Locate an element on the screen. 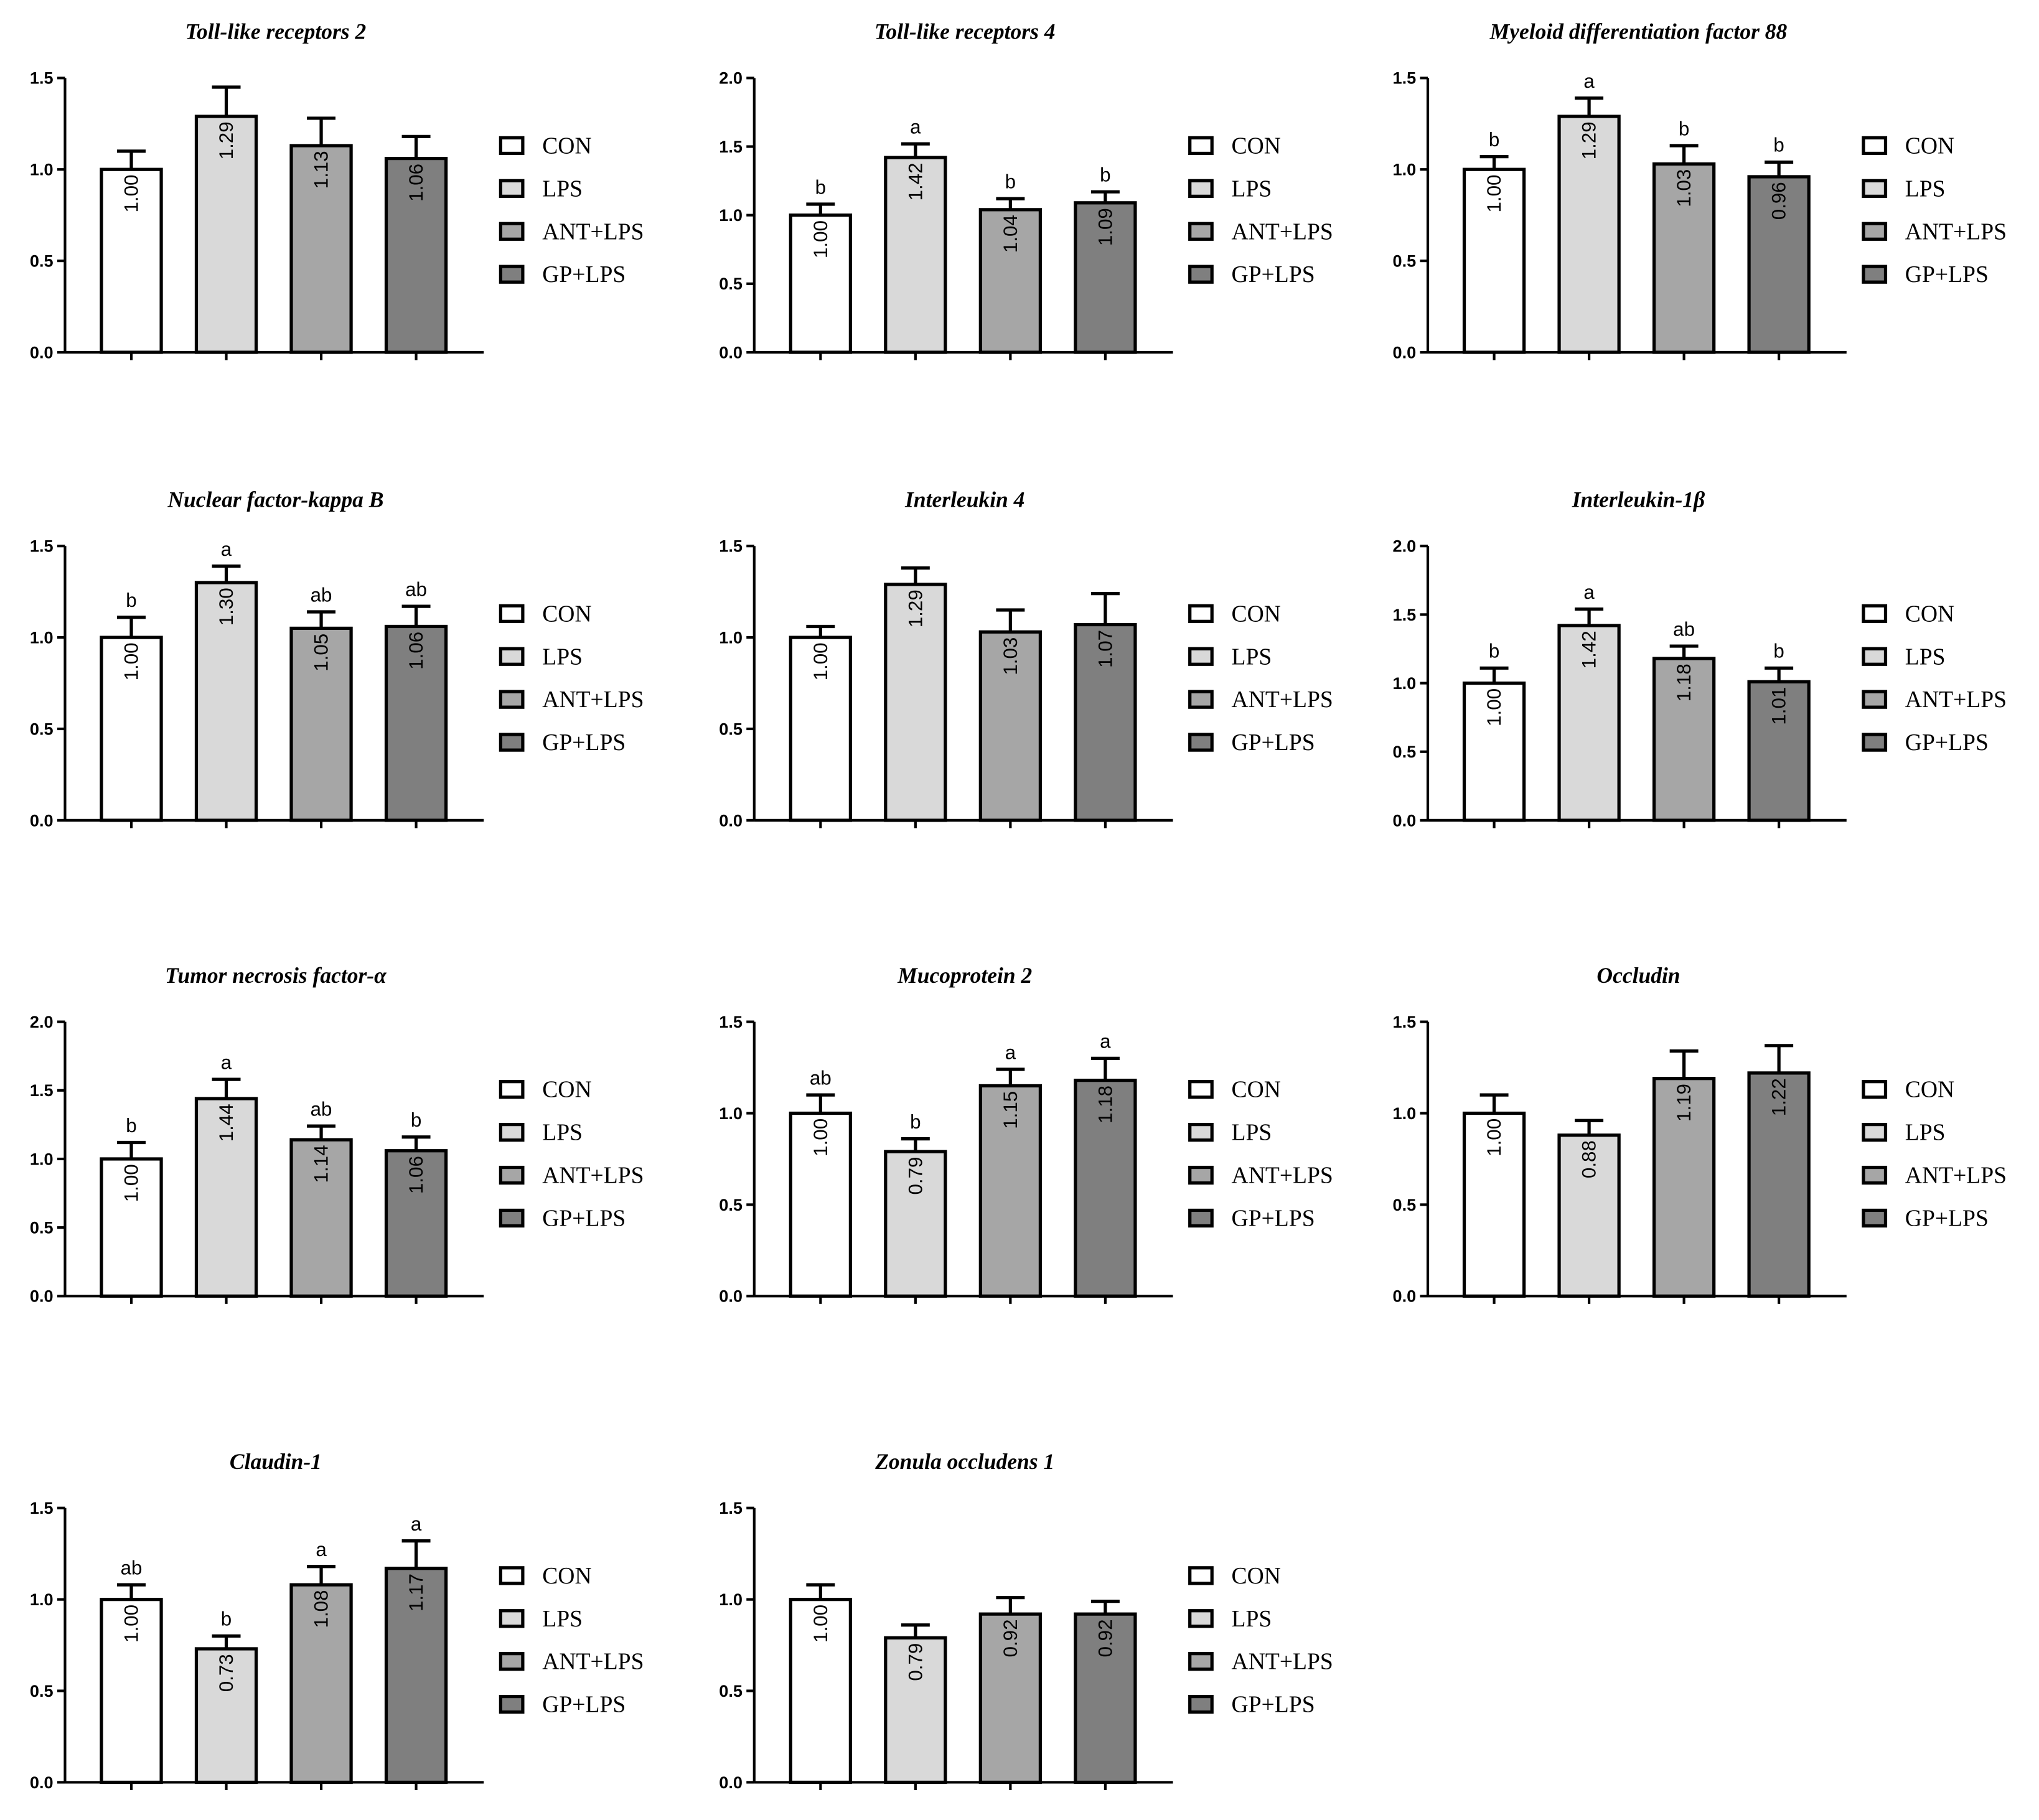 The width and height of the screenshot is (2039, 1820). chart-title: Interleukin-1β is located at coordinates (1639, 499).